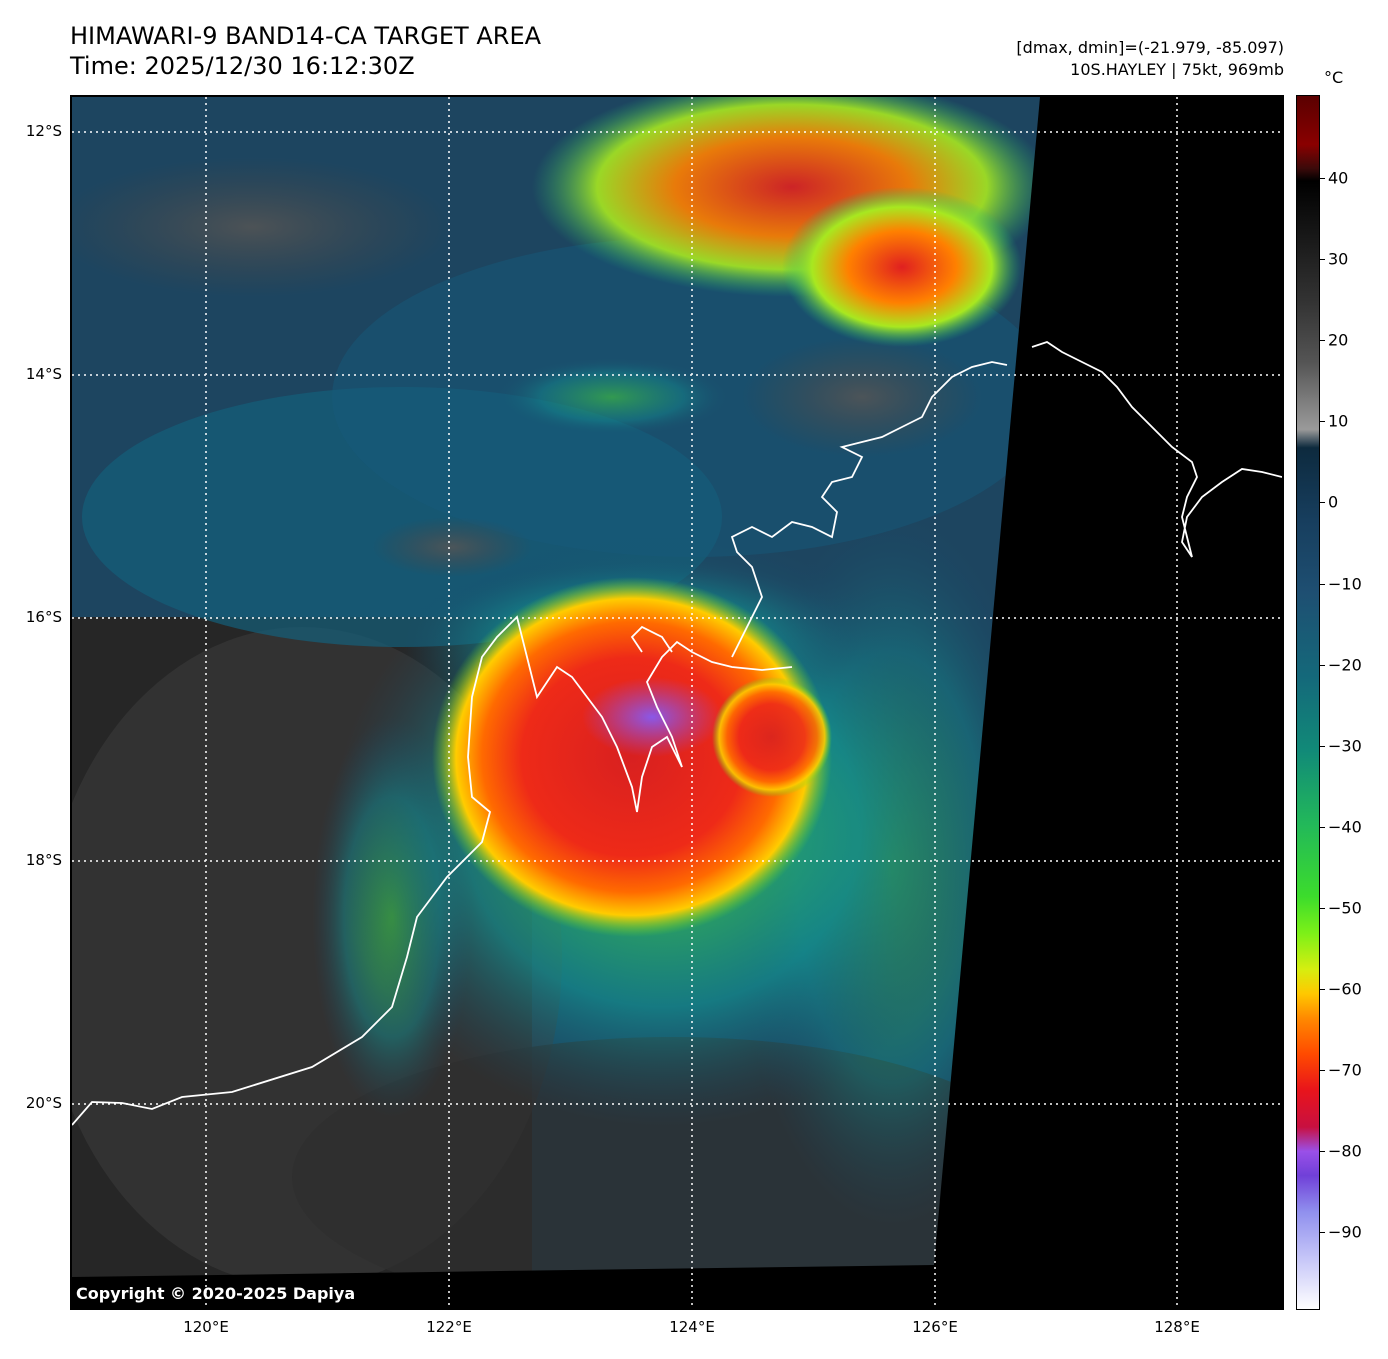 This screenshot has height=1359, width=1388. What do you see at coordinates (935, 1327) in the screenshot?
I see `lon-label-126e: 126°E` at bounding box center [935, 1327].